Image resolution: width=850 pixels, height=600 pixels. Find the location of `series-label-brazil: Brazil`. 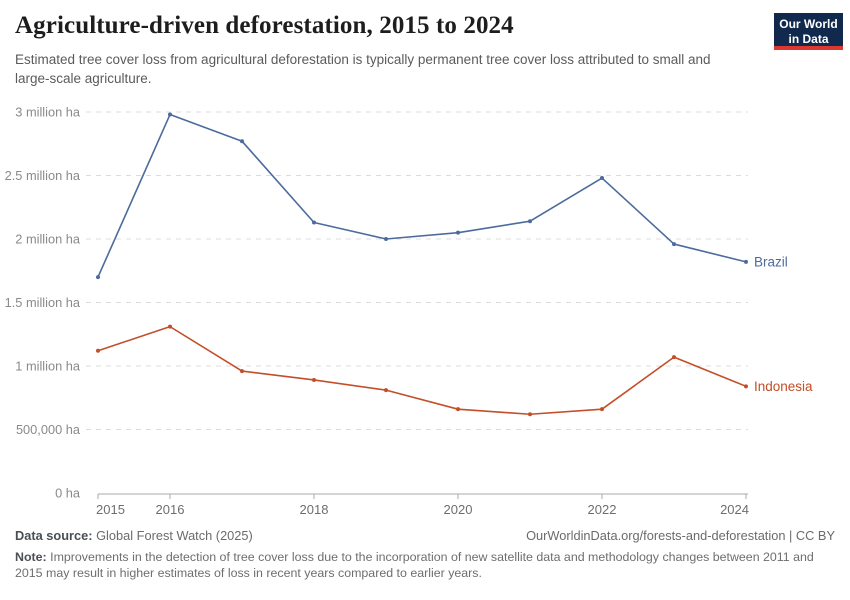

series-label-brazil: Brazil is located at coordinates (771, 261).